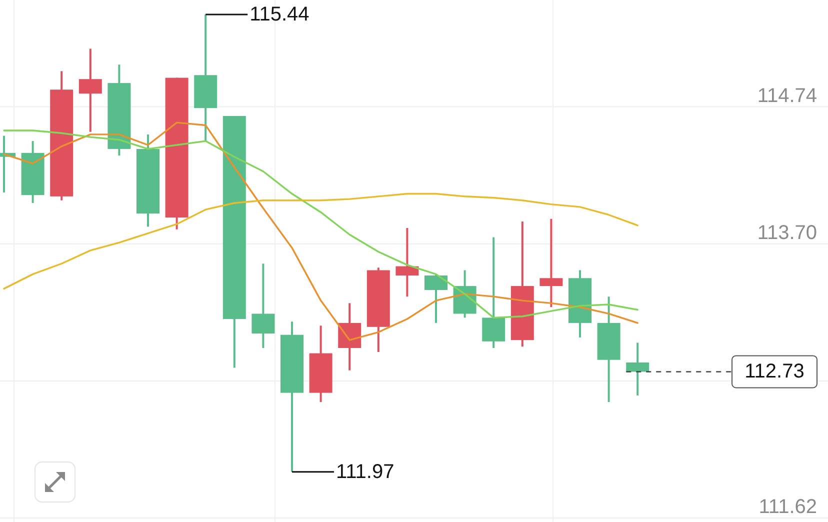 Image resolution: width=828 pixels, height=522 pixels. What do you see at coordinates (787, 95) in the screenshot?
I see `y-tick-label: 114.74` at bounding box center [787, 95].